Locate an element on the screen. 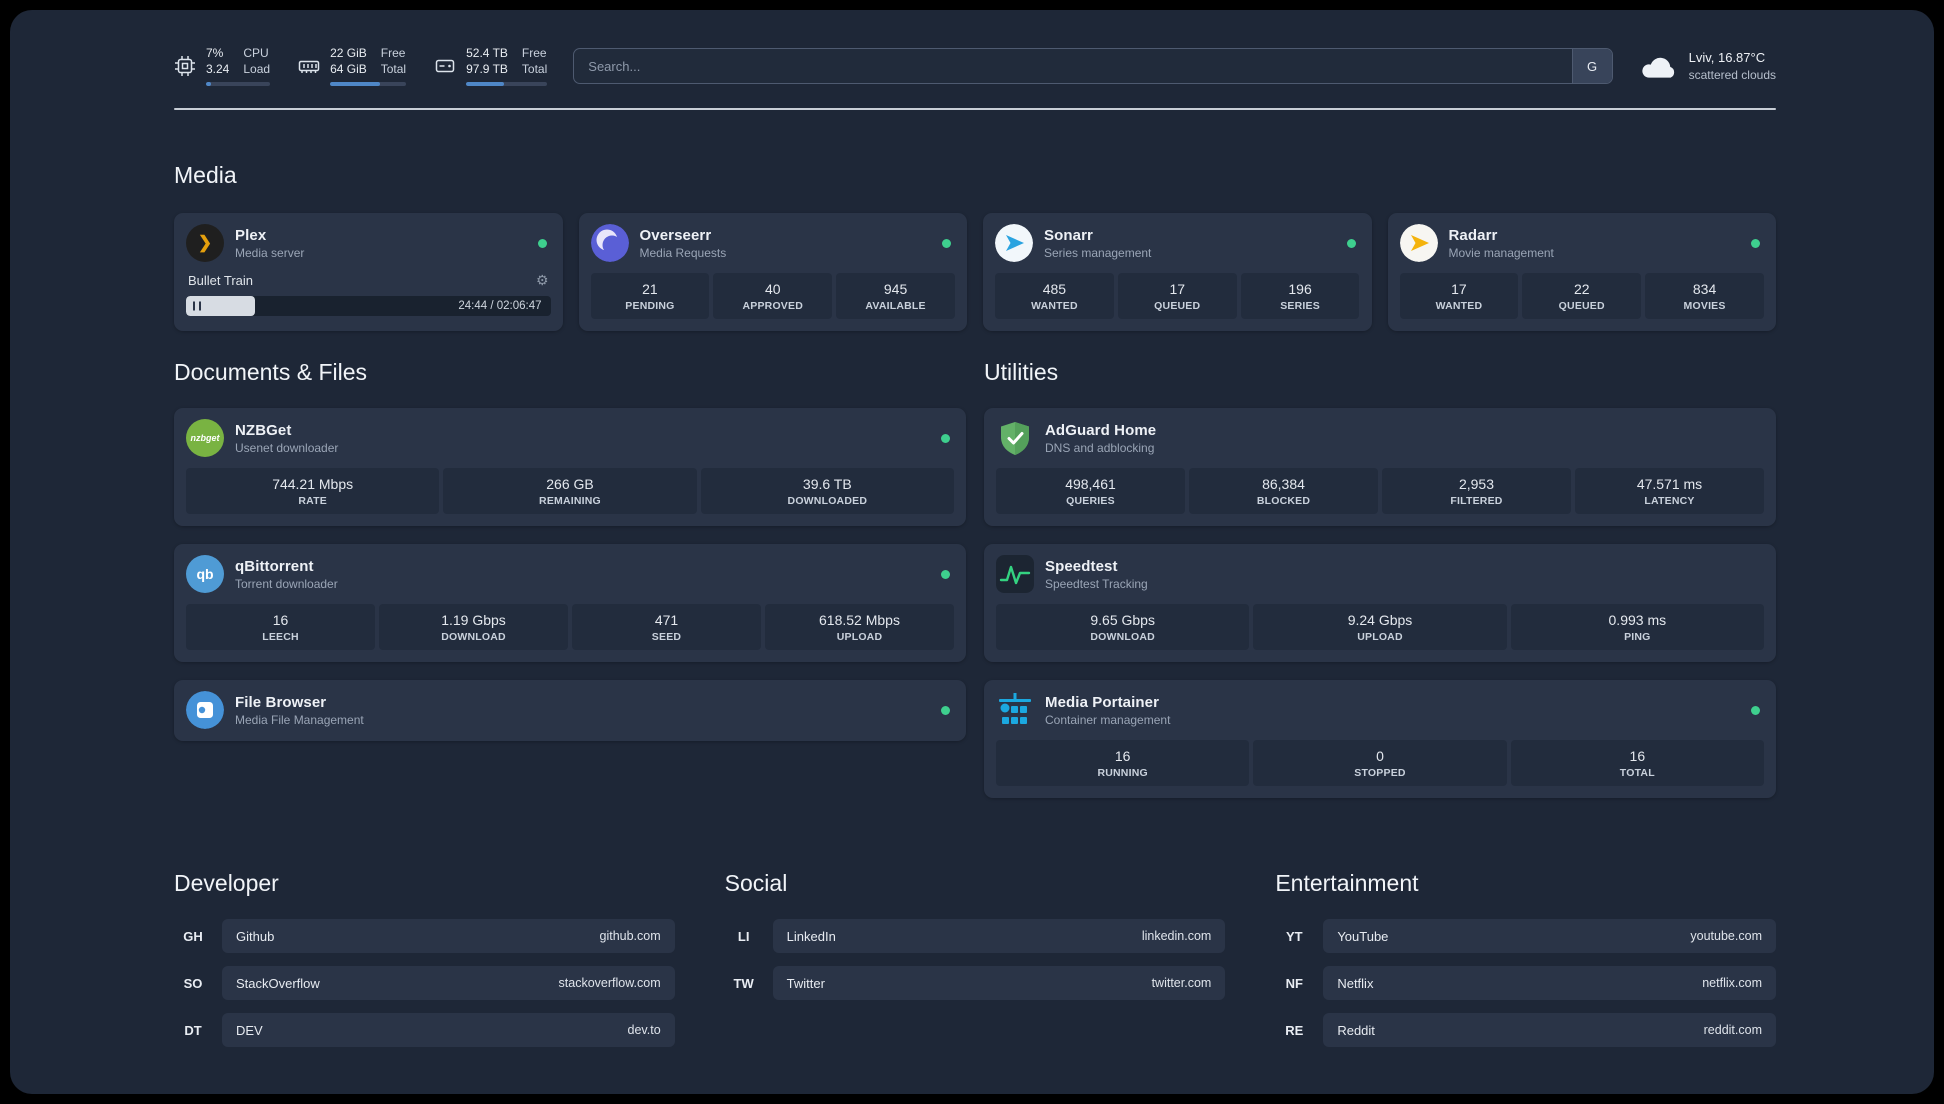 The image size is (1944, 1104). app-name: Overseerr is located at coordinates (675, 235).